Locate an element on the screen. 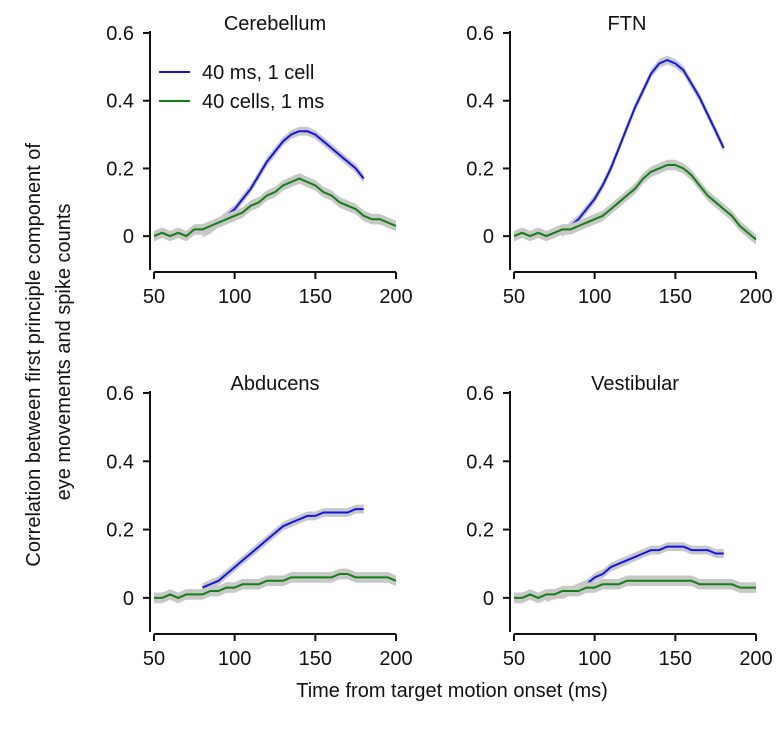  panel-title: Abducens is located at coordinates (275, 384).